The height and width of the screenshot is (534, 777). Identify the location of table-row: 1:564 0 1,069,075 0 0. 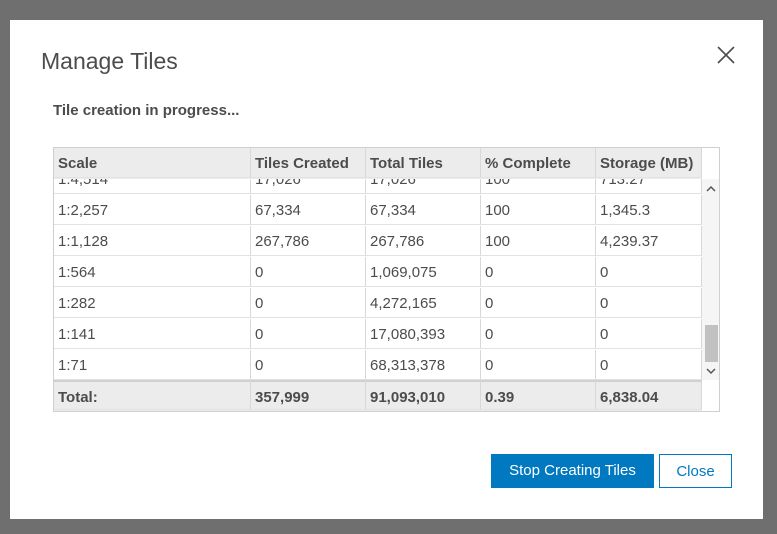
(378, 272).